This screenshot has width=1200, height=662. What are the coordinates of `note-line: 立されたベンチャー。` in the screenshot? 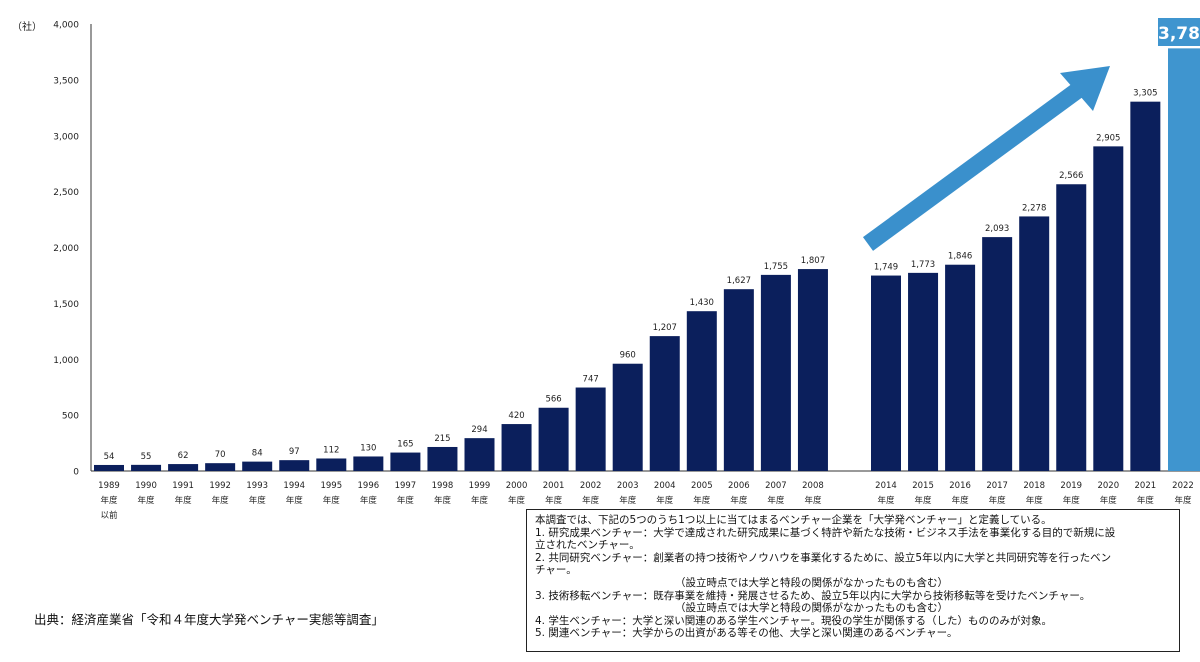 It's located at (587, 545).